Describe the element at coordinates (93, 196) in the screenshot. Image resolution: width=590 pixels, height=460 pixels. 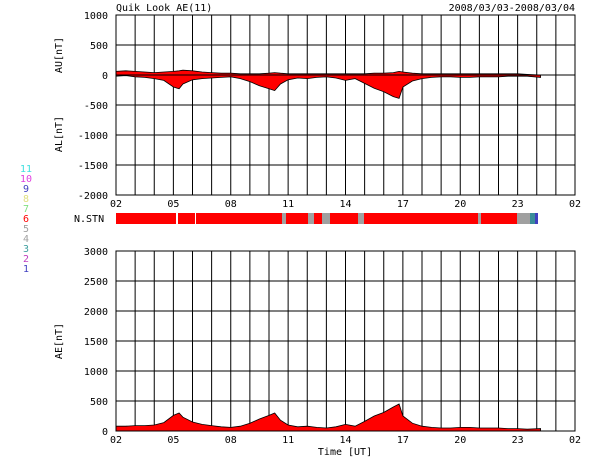
I see `y-tick-label: -2000` at that location.